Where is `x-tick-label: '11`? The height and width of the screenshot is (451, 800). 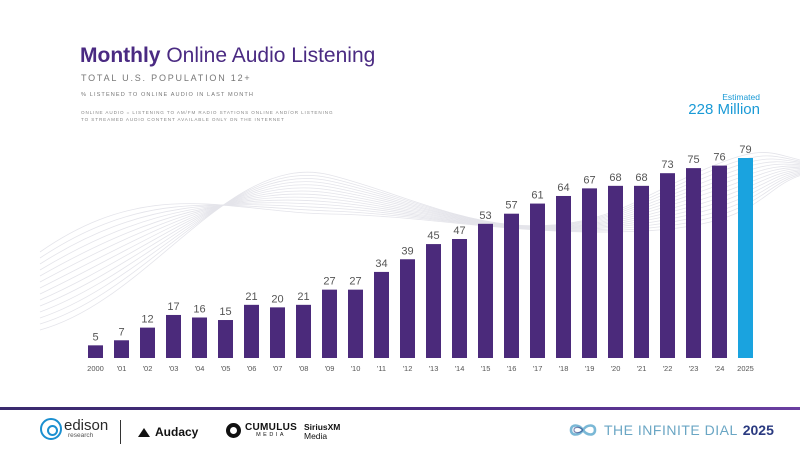 x-tick-label: '11 is located at coordinates (381, 368).